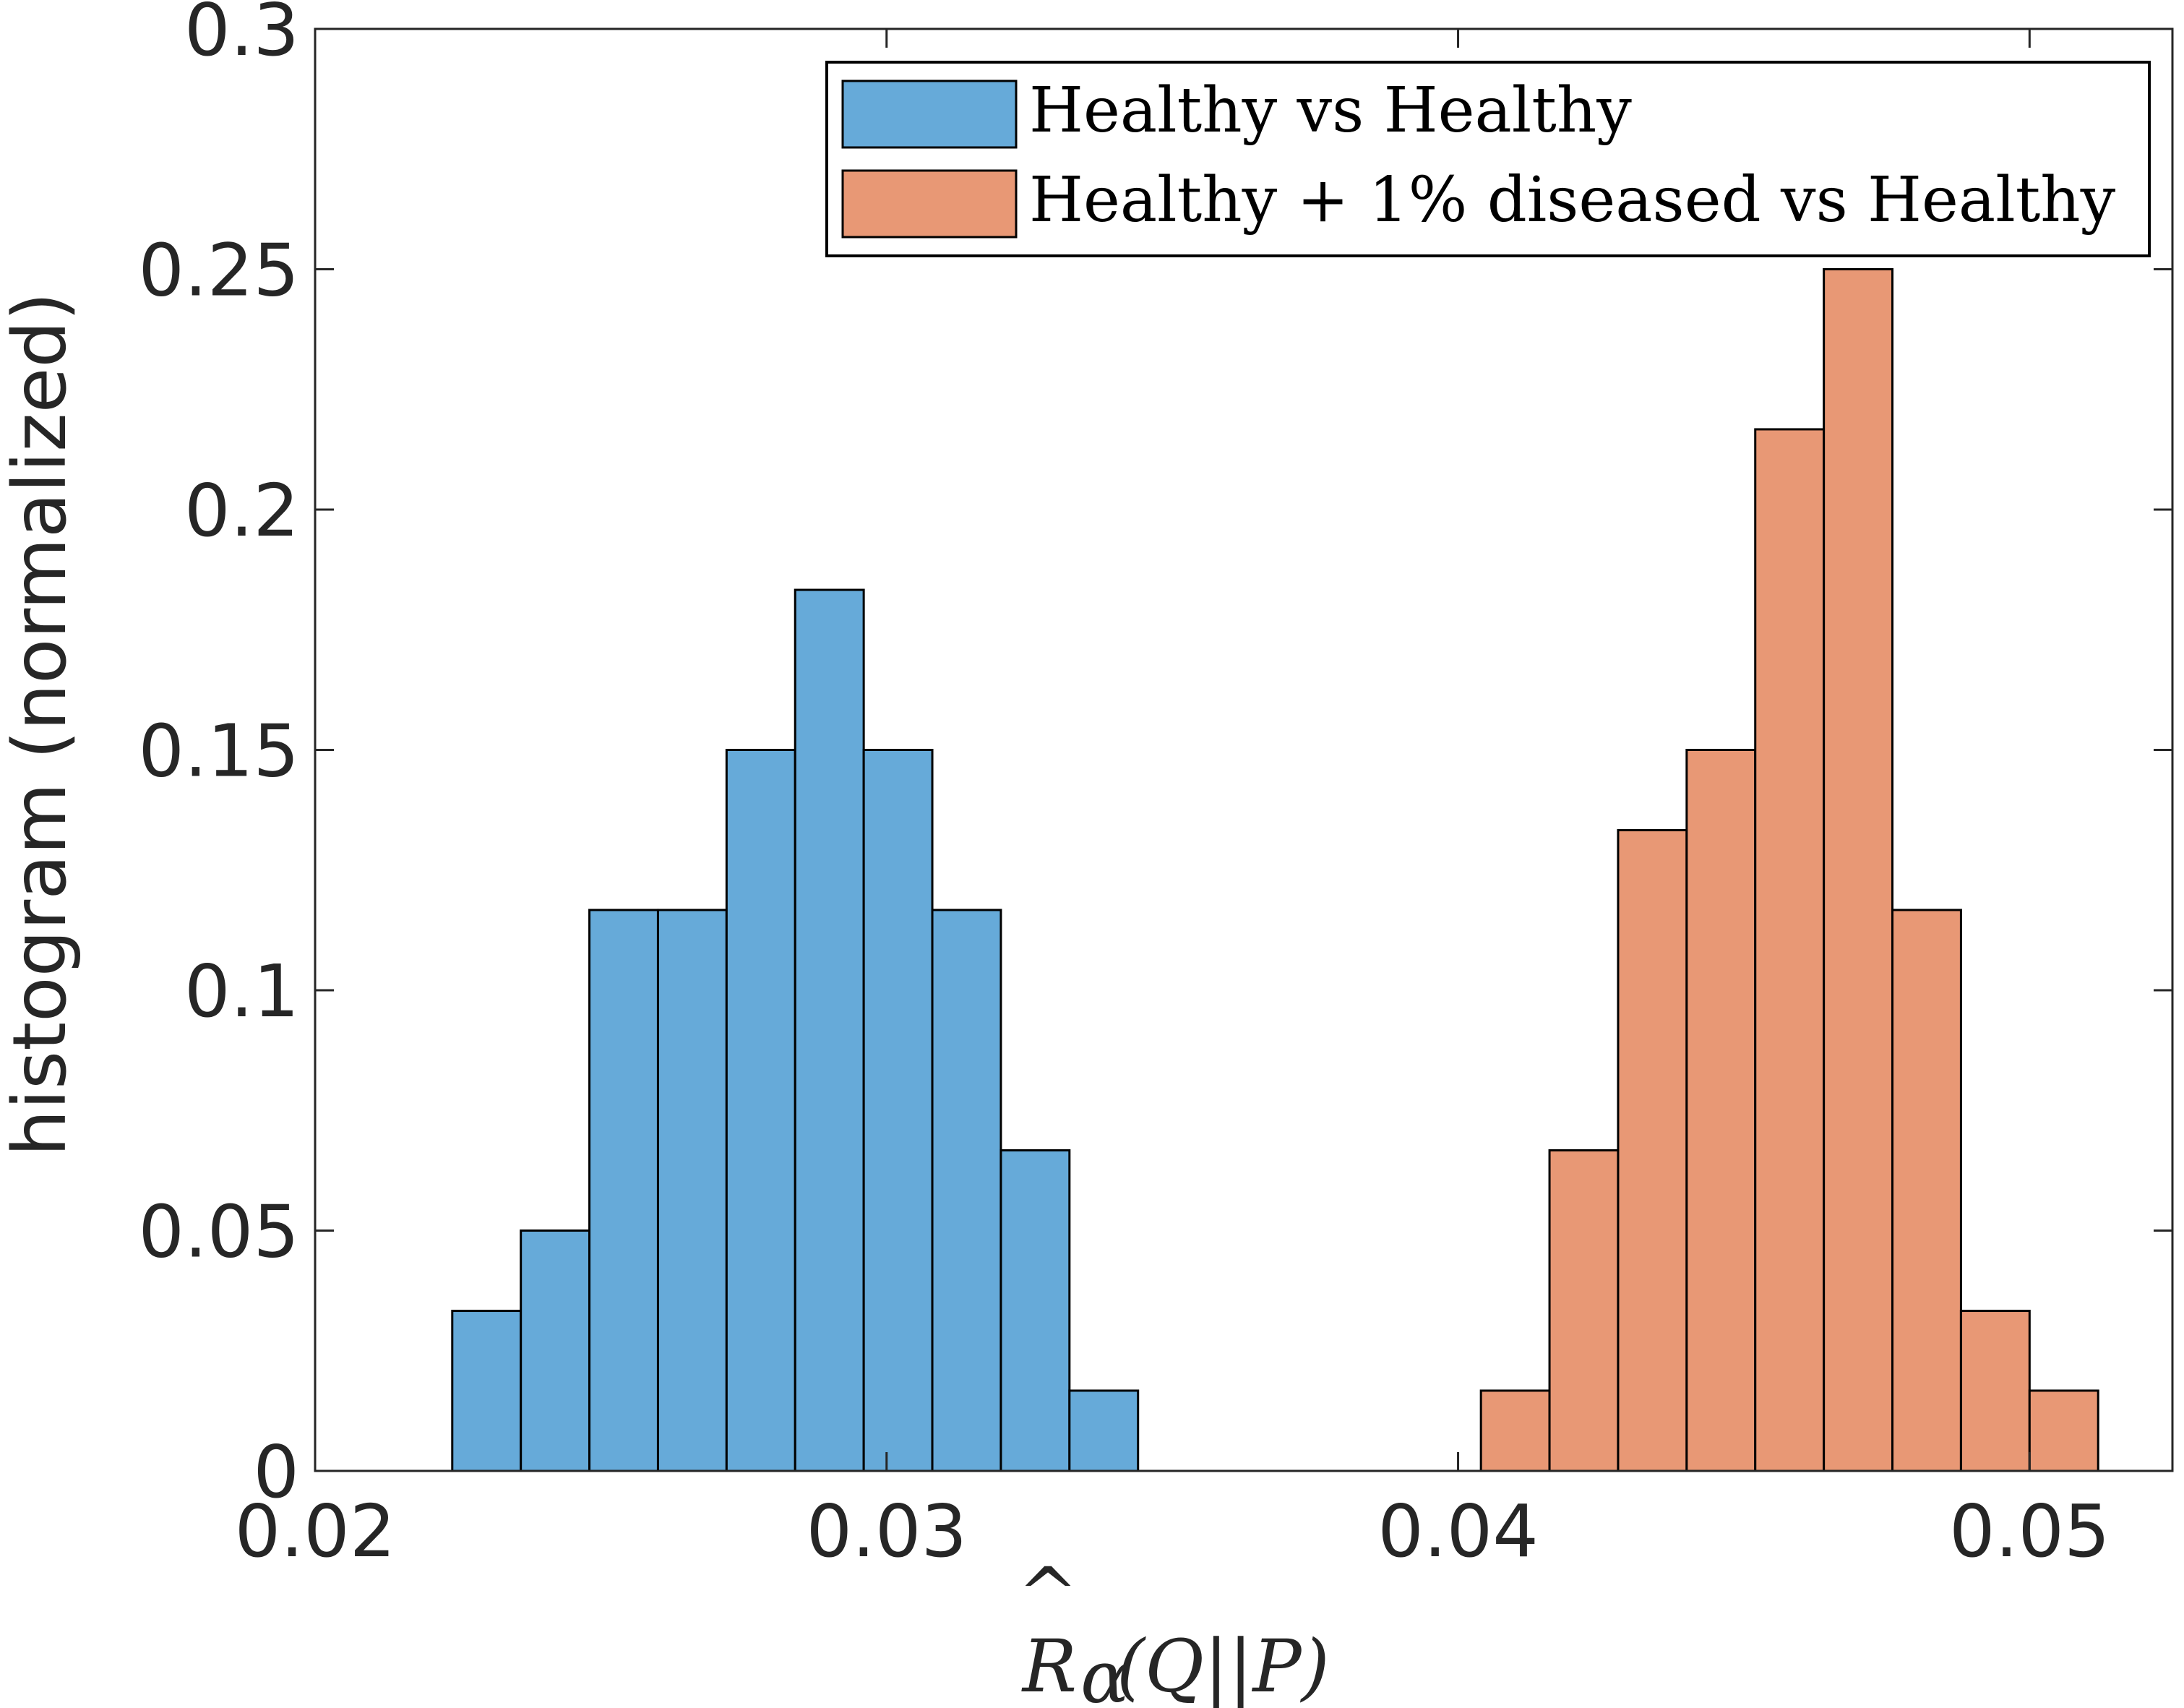 This screenshot has height=1708, width=2184. Describe the element at coordinates (1223, 1666) in the screenshot. I see `svg-text: (Q||P)` at that location.